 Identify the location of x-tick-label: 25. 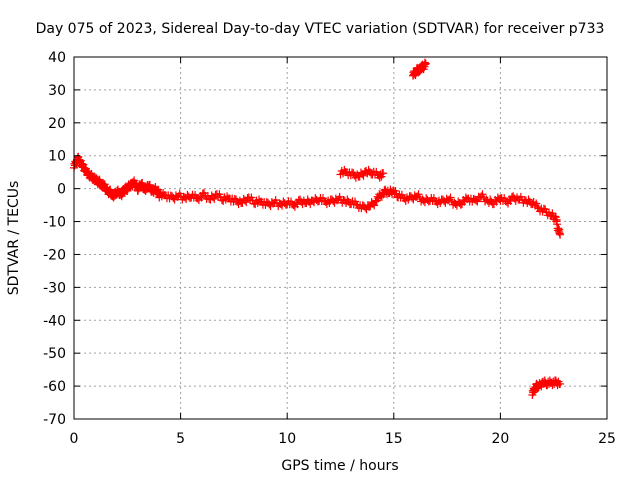
(607, 439).